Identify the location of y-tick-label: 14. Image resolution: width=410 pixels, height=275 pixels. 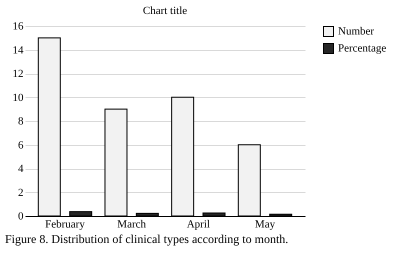
(18, 50).